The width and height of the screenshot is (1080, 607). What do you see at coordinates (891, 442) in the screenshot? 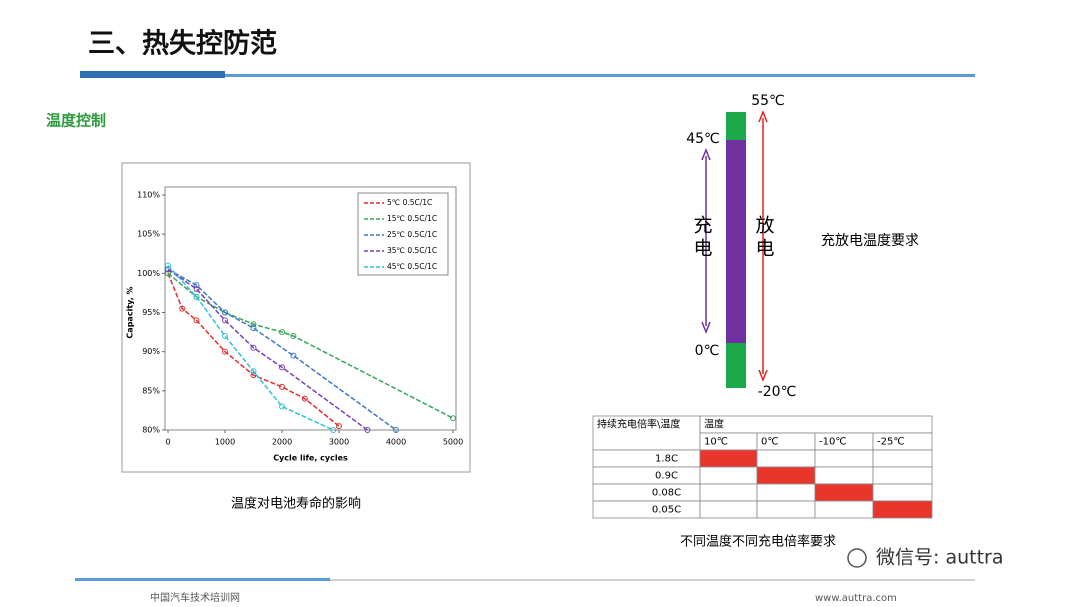
I see `temp-header: -25℃` at bounding box center [891, 442].